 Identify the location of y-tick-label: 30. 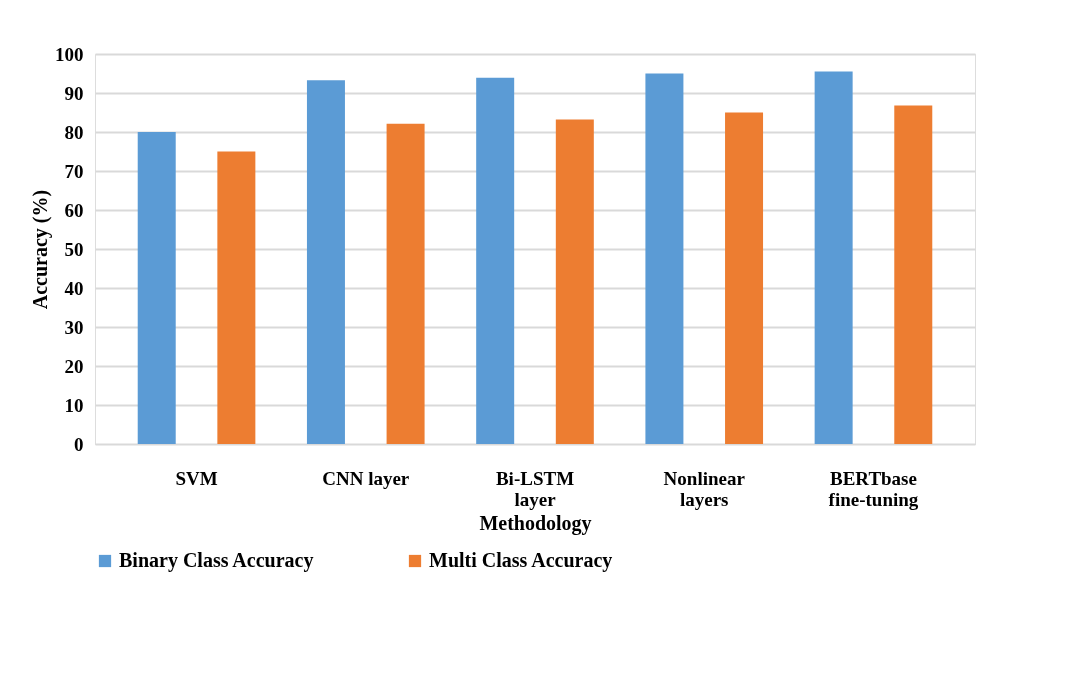
(74, 327).